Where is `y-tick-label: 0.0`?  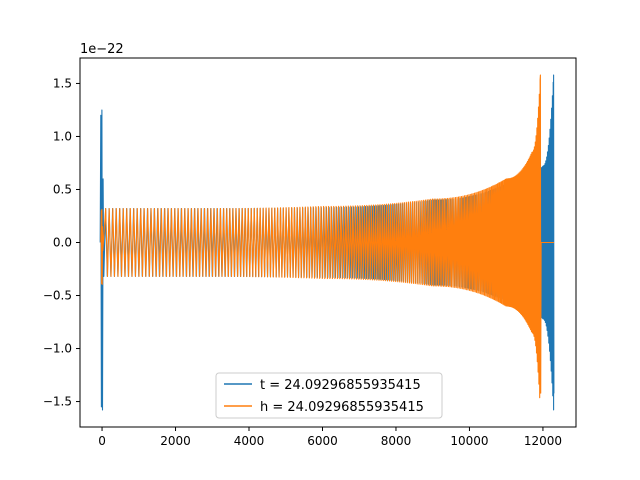 y-tick-label: 0.0 is located at coordinates (62, 243).